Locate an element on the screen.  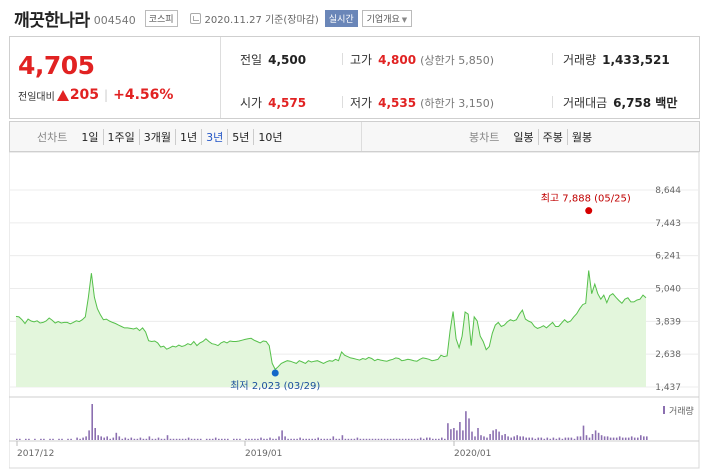
y-tick-label: 2,638 is located at coordinates (668, 355).